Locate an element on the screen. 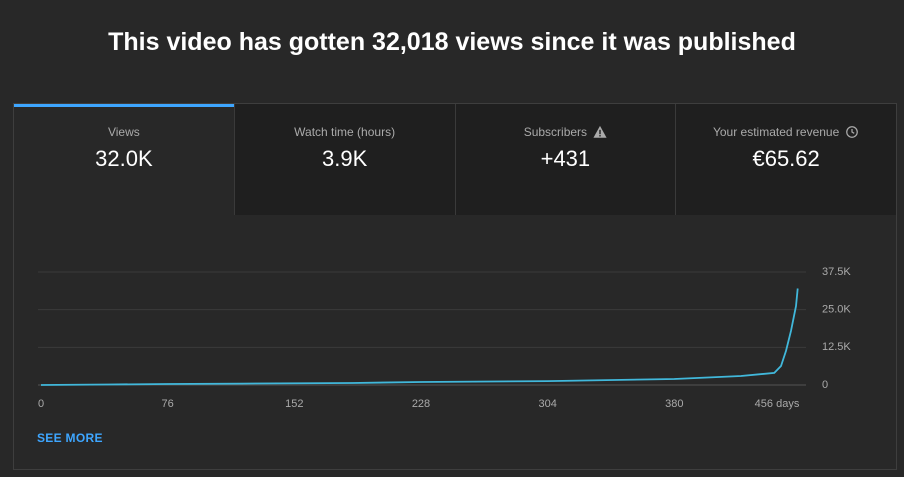 The height and width of the screenshot is (477, 904). x-tick-label: 152 is located at coordinates (294, 404).